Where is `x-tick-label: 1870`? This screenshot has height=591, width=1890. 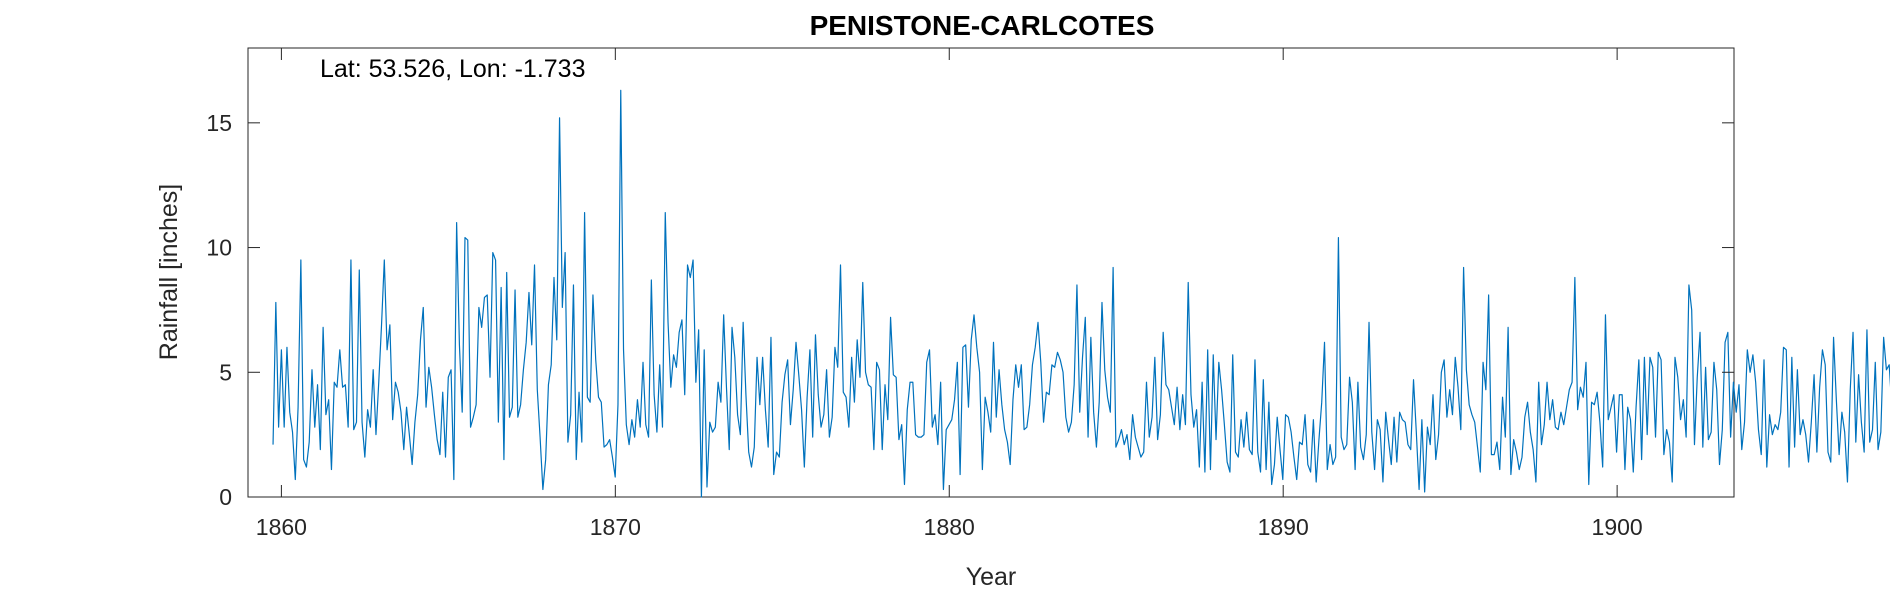 x-tick-label: 1870 is located at coordinates (615, 527).